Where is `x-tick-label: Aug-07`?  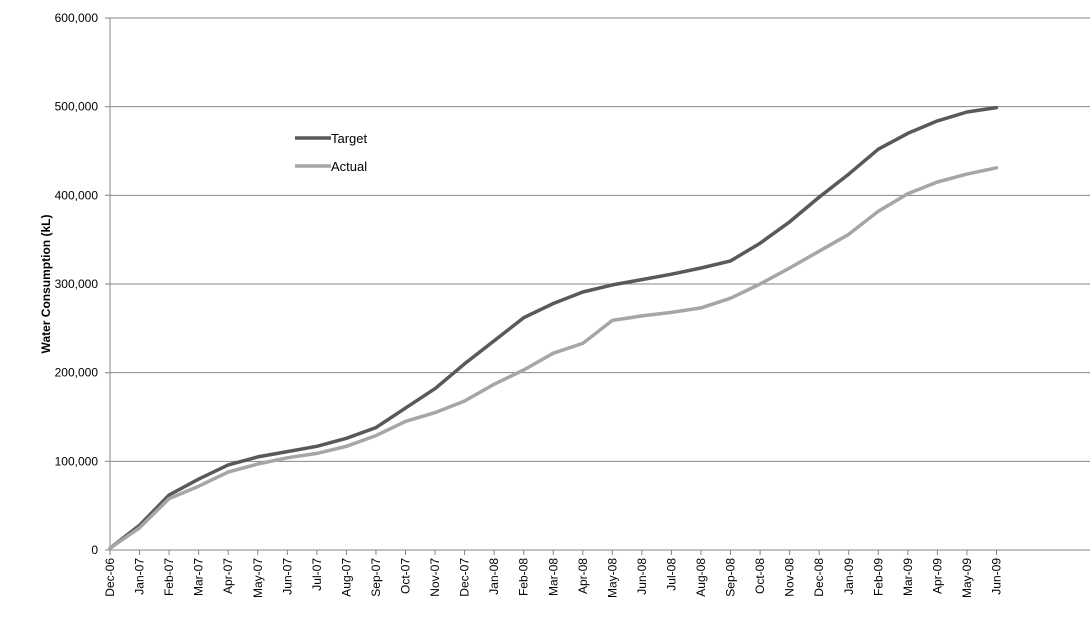
x-tick-label: Aug-07 is located at coordinates (346, 577).